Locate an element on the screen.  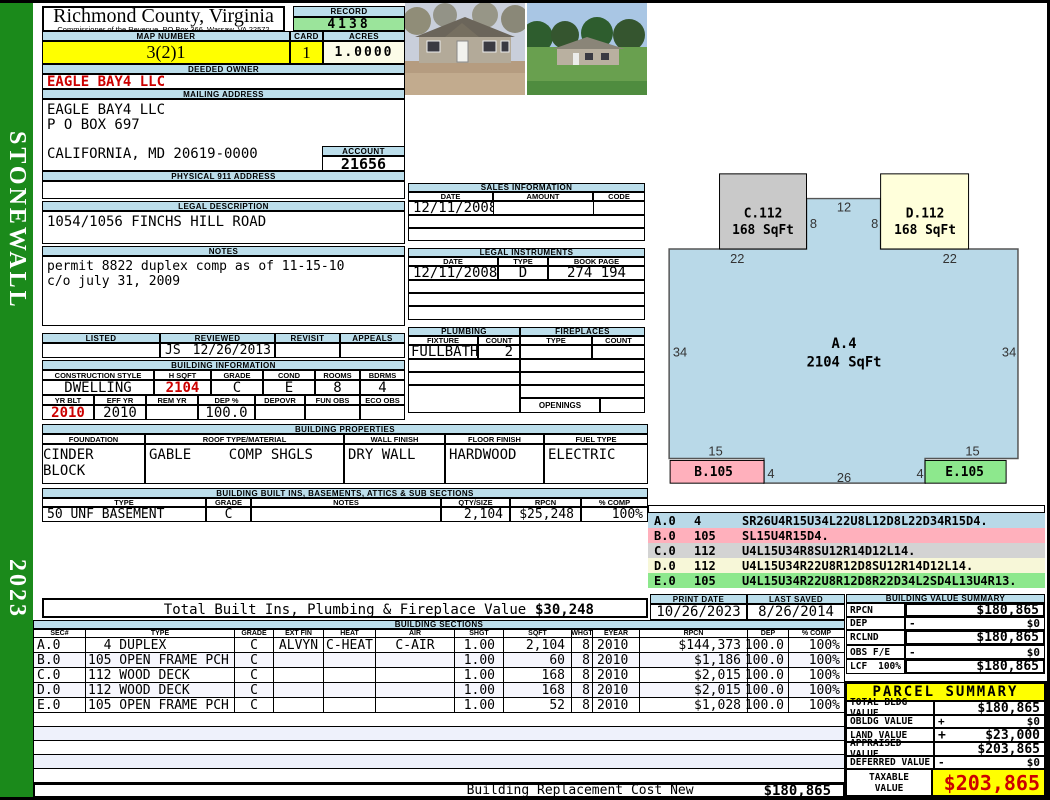
col-dep: DEP is located at coordinates (768, 633).